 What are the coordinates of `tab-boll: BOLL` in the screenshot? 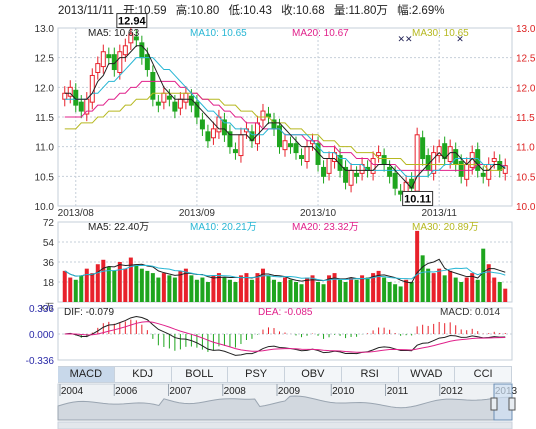 It's located at (200, 374).